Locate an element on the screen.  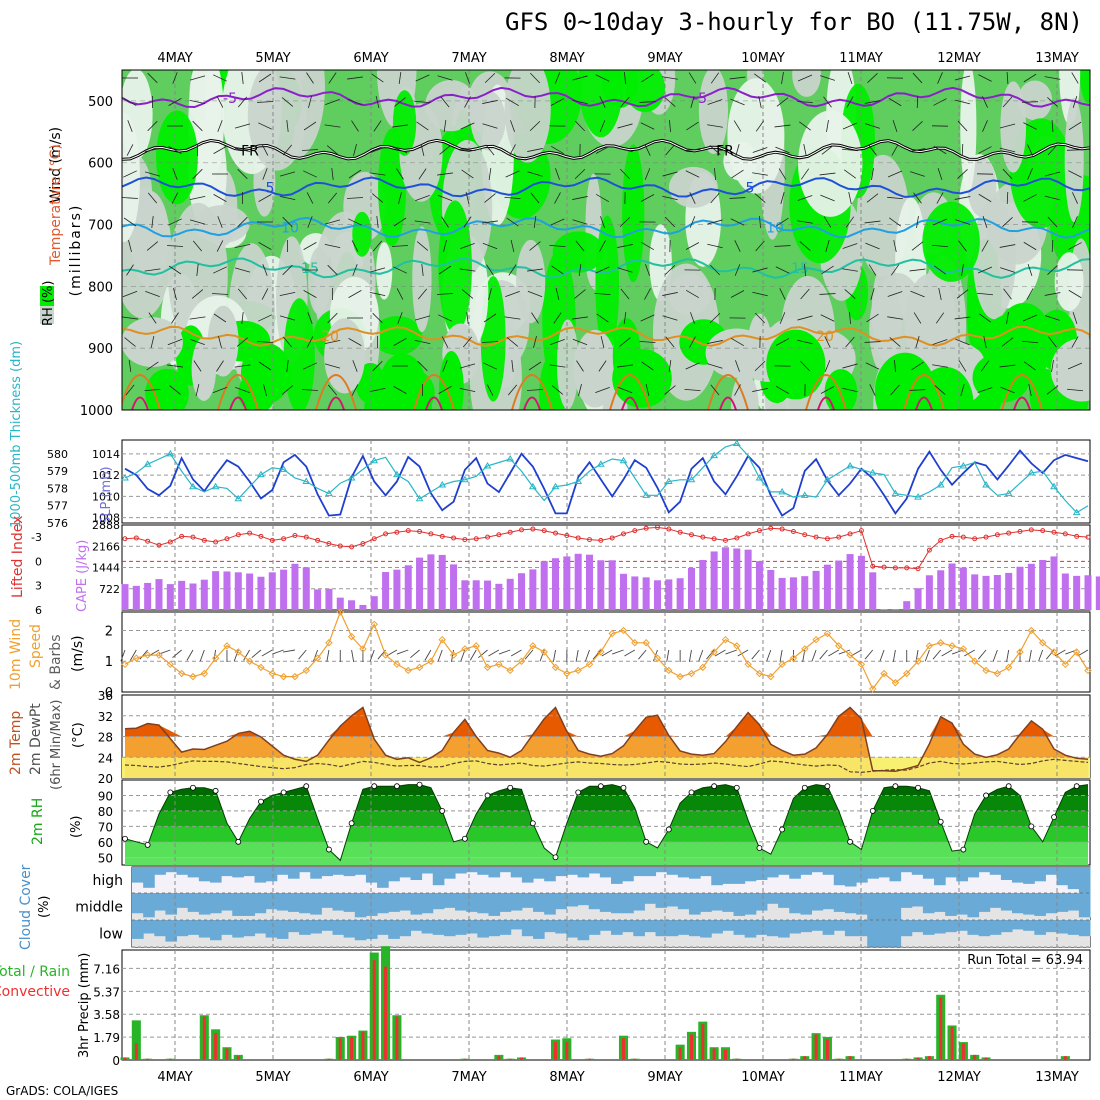
rh-legend-bright is located at coordinates (47, 296).